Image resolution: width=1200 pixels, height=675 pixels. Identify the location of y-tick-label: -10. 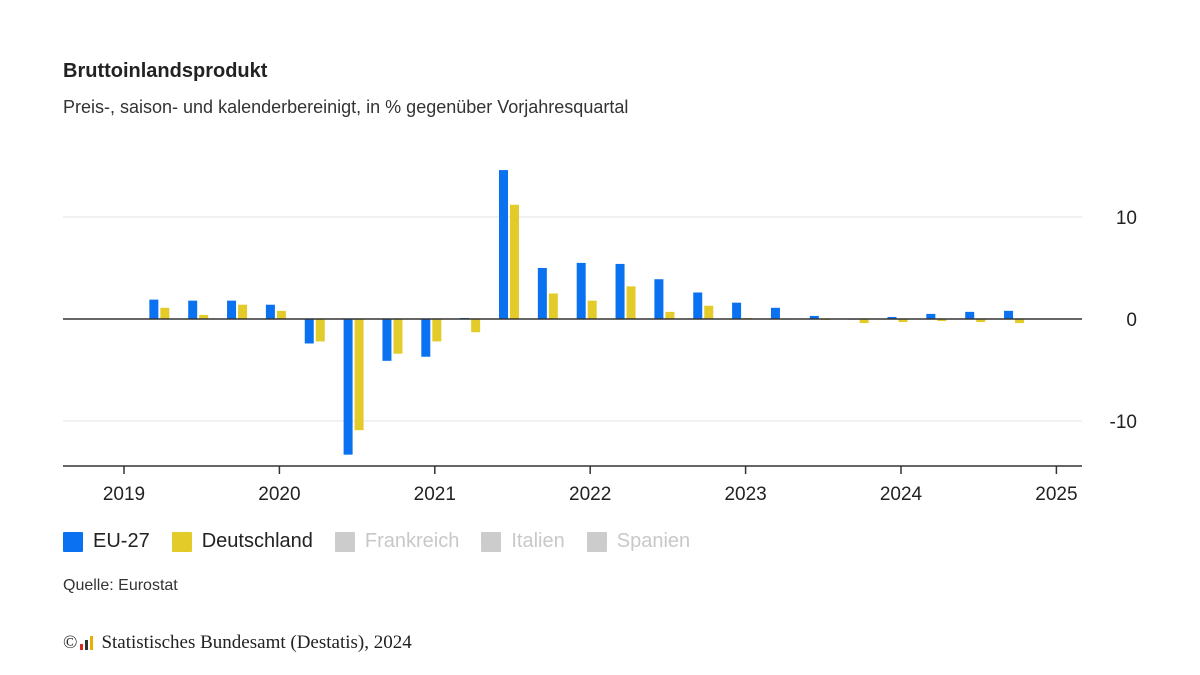
(1123, 422).